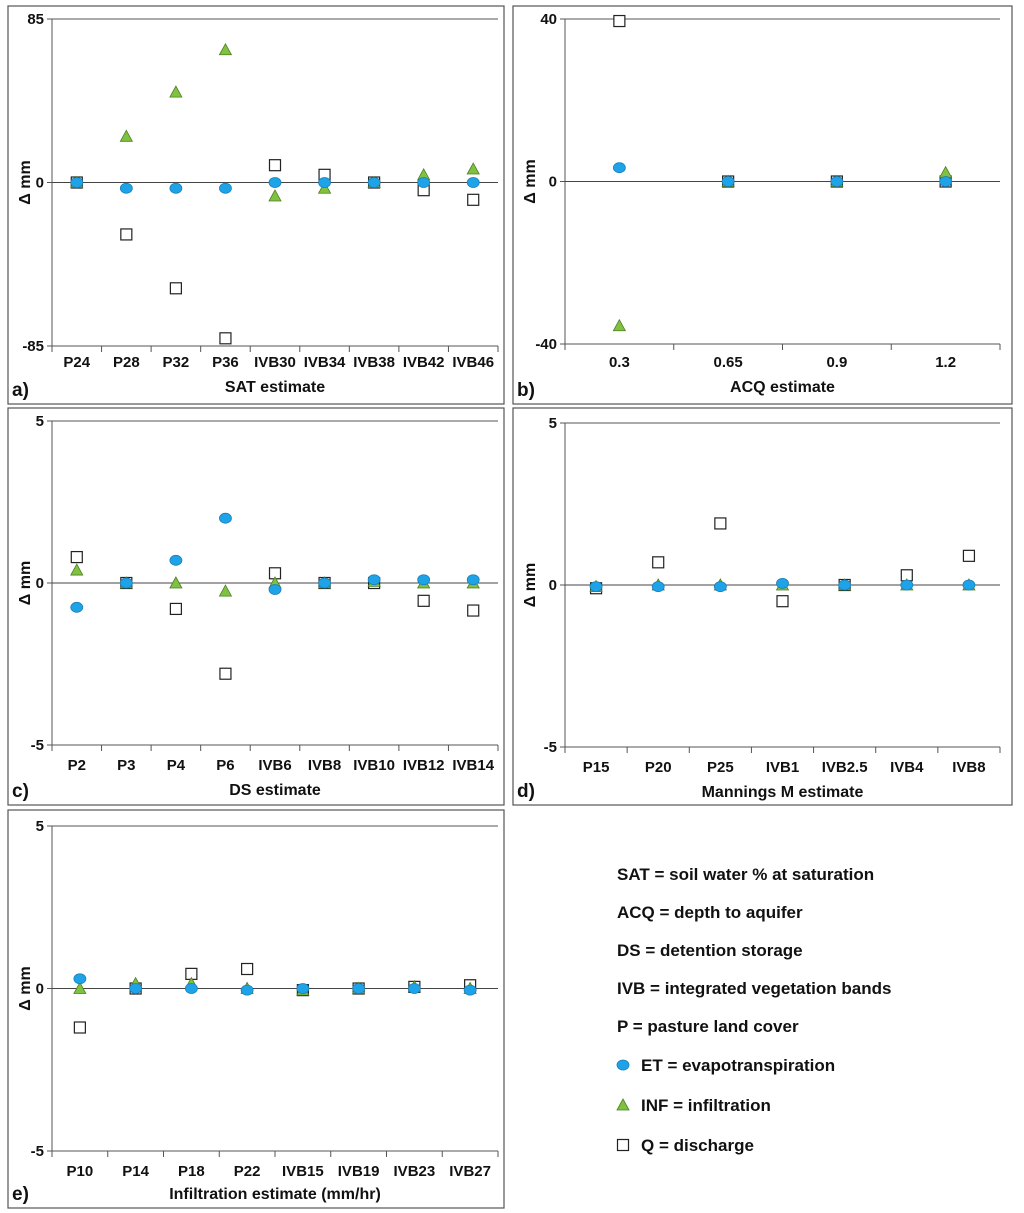 The image size is (1024, 1213). I want to click on x-tick-label: IVB14, so click(473, 765).